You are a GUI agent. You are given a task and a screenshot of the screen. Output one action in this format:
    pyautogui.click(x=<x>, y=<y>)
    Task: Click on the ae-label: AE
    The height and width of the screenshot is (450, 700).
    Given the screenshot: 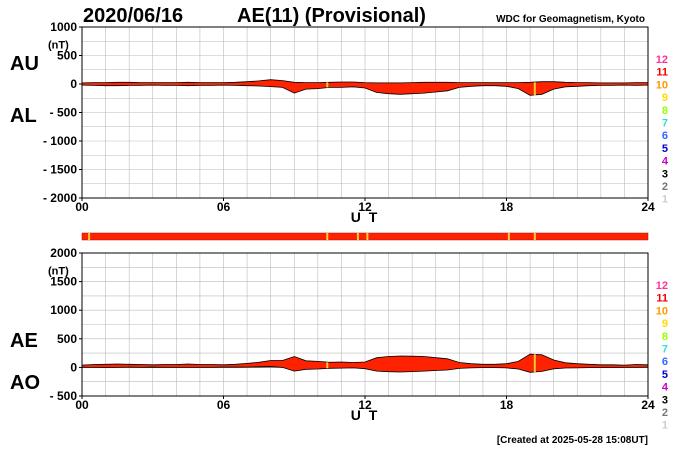 What is the action you would take?
    pyautogui.click(x=24, y=341)
    